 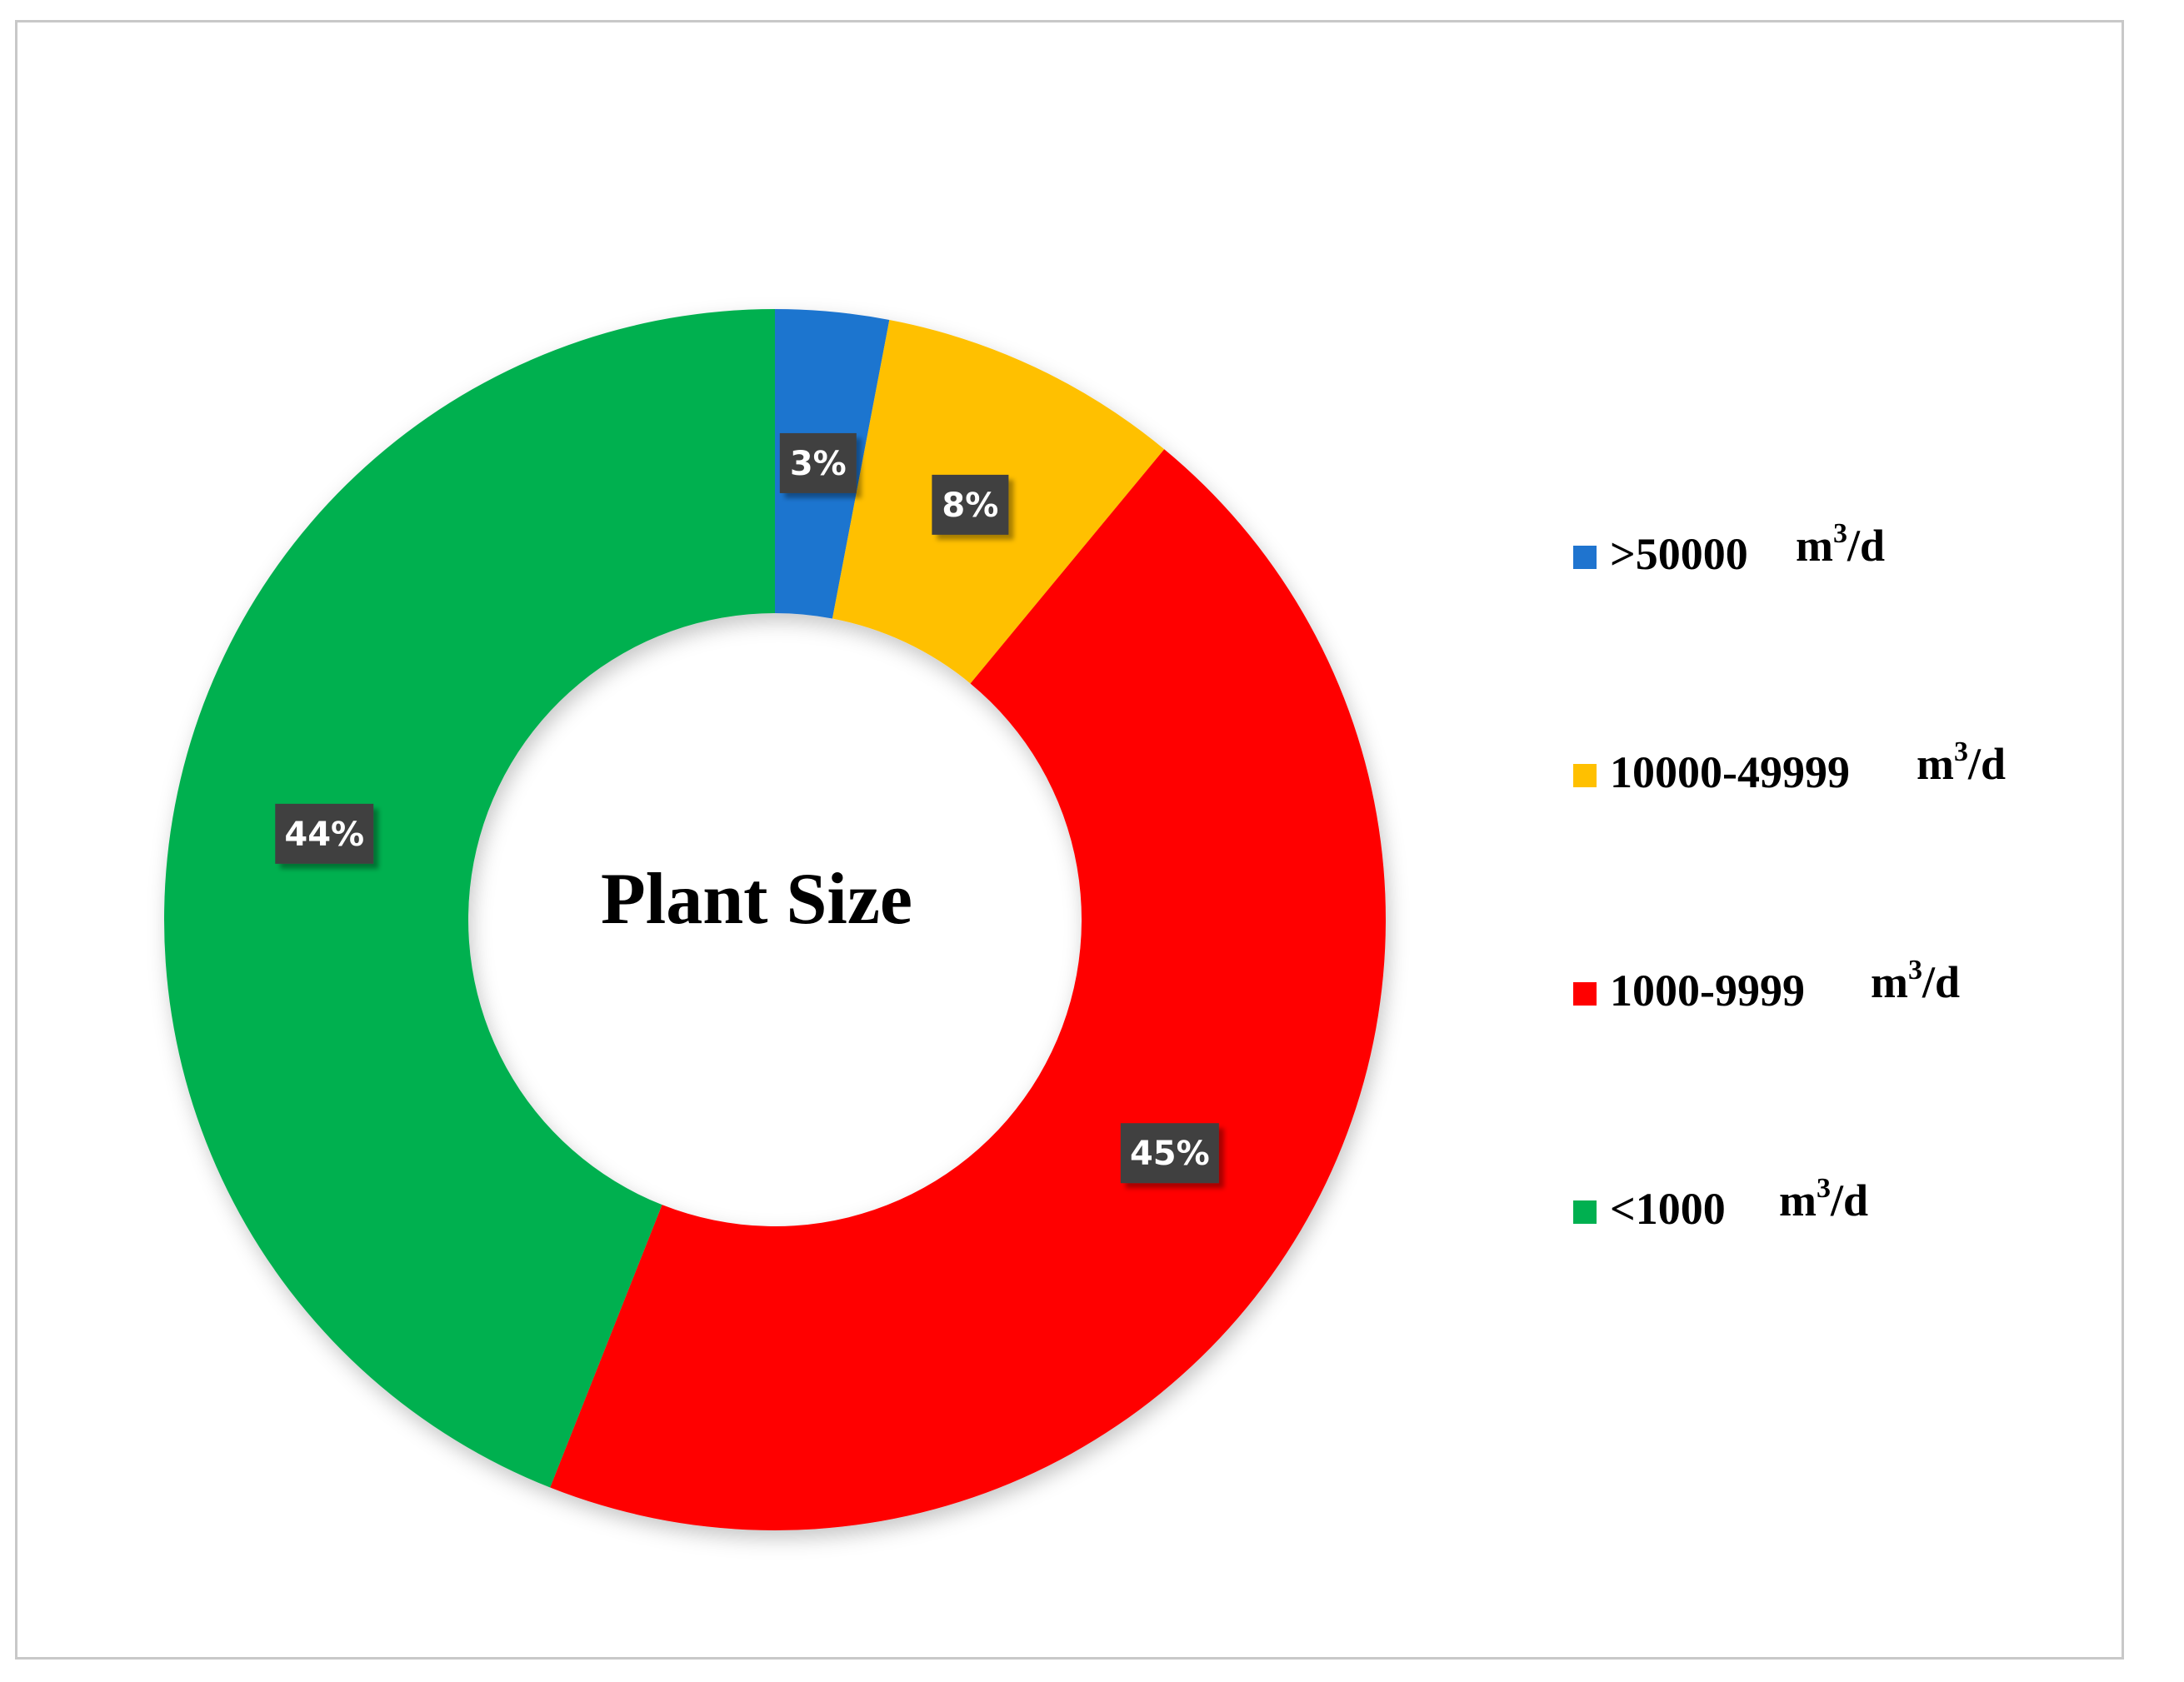 I want to click on data-label-text-3: 44%, so click(x=324, y=835).